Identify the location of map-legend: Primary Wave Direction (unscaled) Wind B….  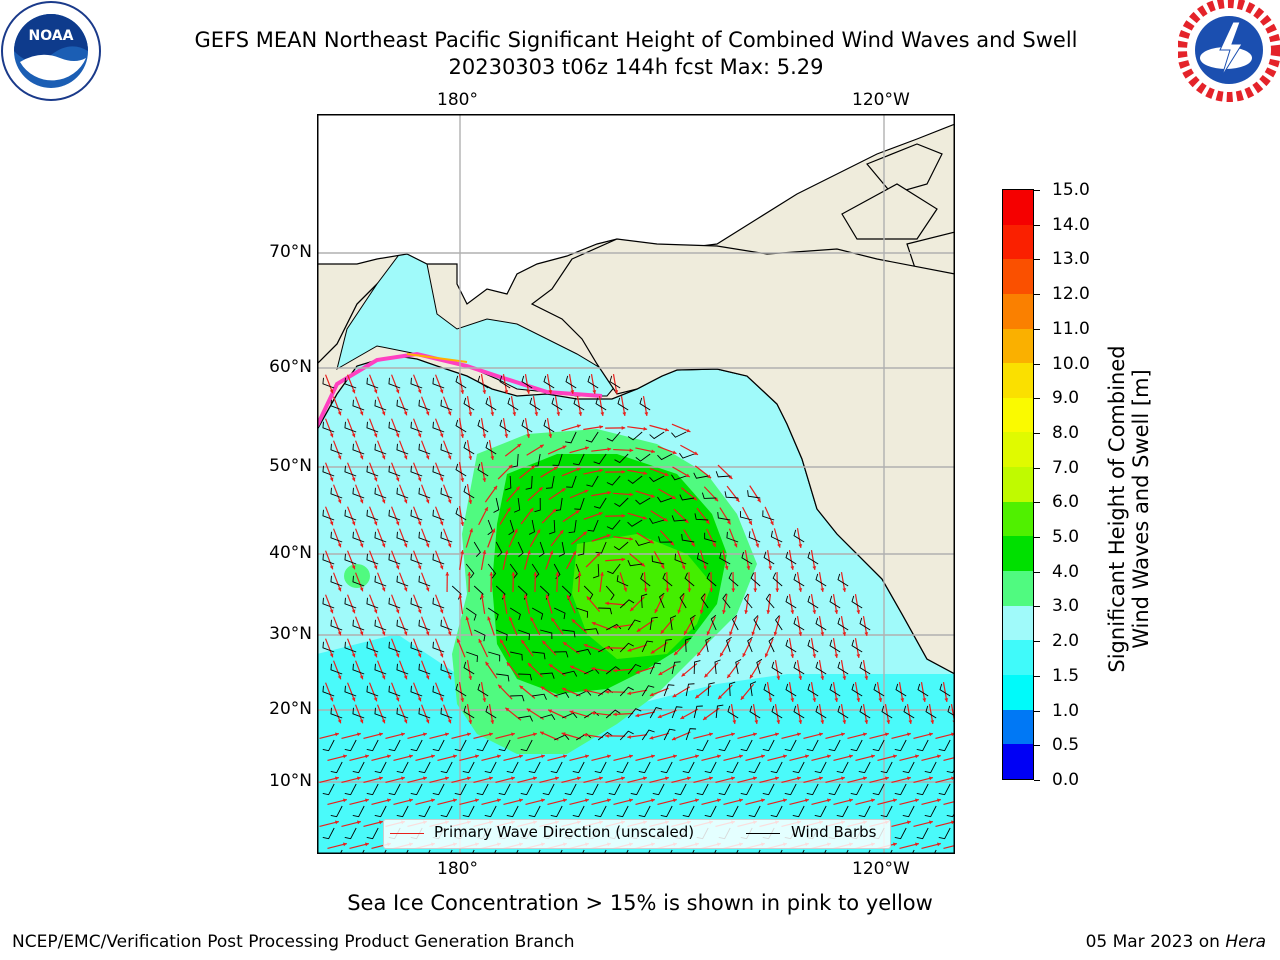
(637, 834).